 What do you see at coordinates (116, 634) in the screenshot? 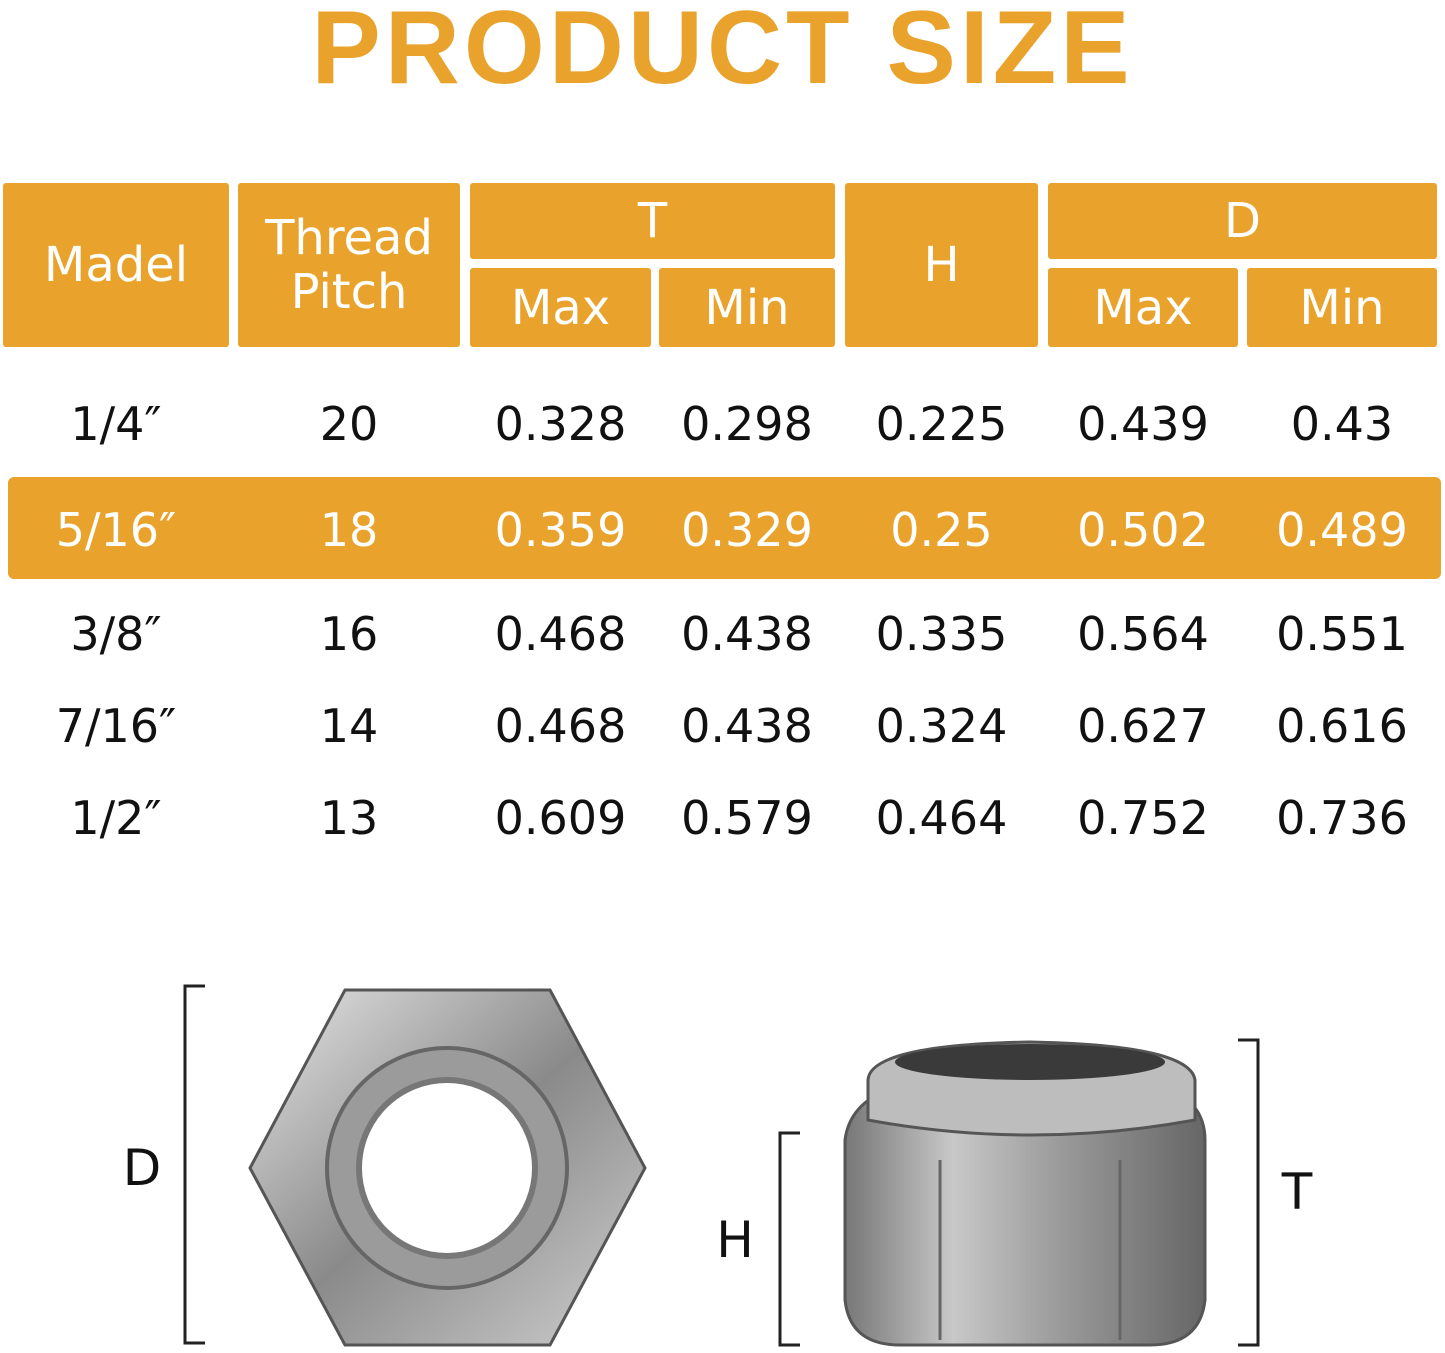
I see `model-cell: 3/8″` at bounding box center [116, 634].